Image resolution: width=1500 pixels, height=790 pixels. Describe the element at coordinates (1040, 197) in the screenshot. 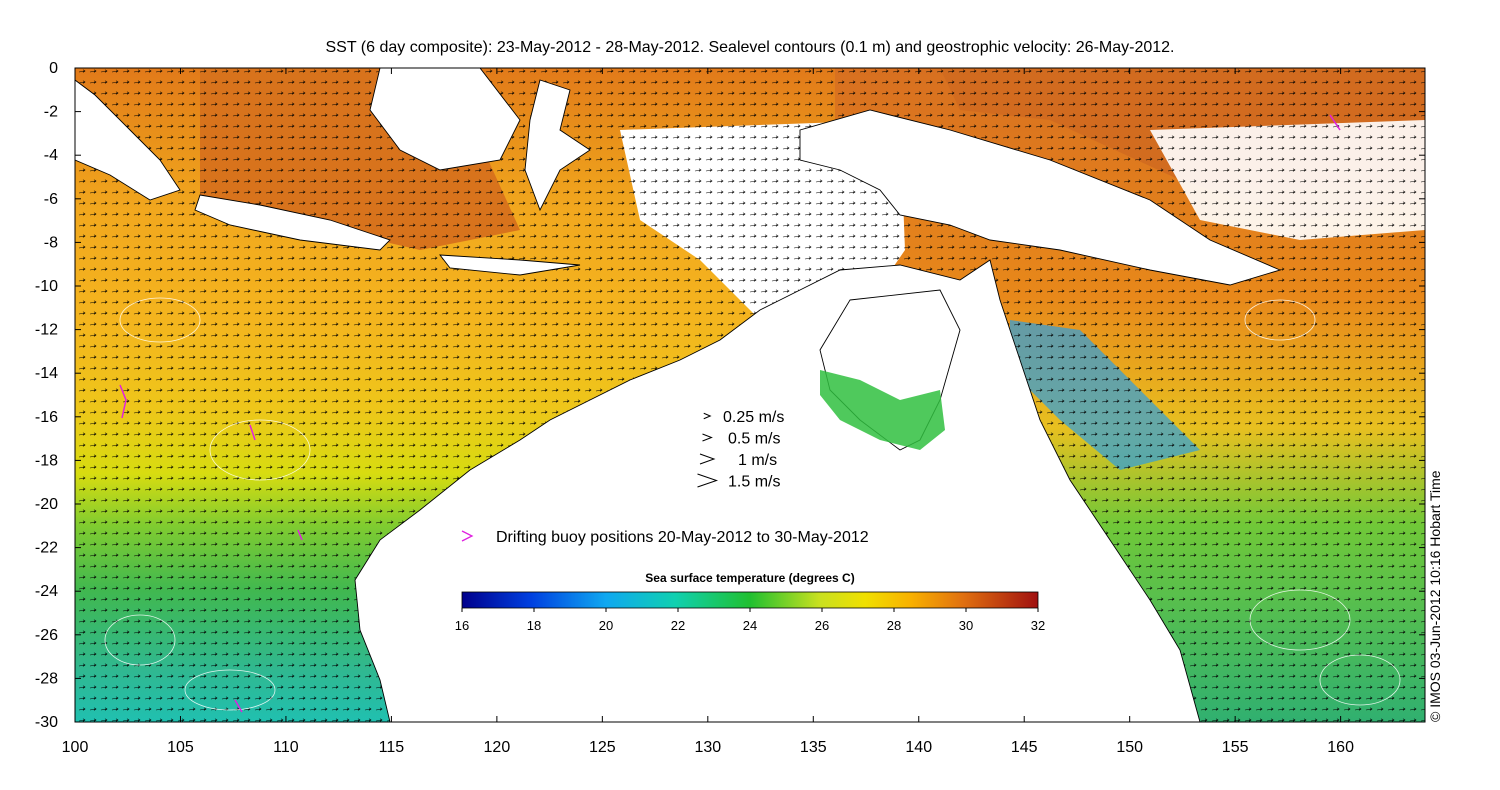

I see `land-new-guinea` at that location.